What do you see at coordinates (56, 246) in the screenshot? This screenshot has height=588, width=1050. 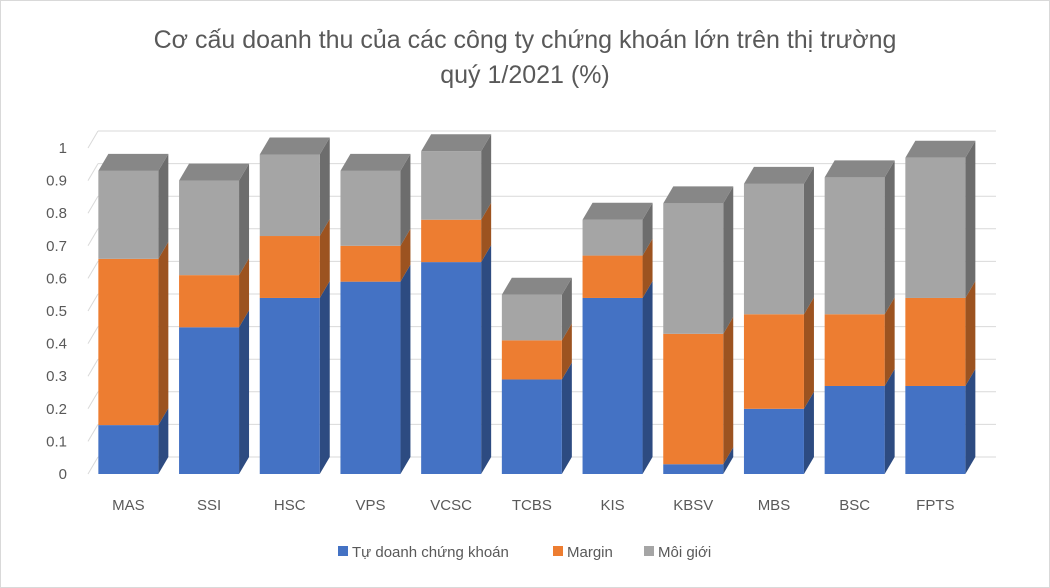 I see `y-tick-label: 0.7` at bounding box center [56, 246].